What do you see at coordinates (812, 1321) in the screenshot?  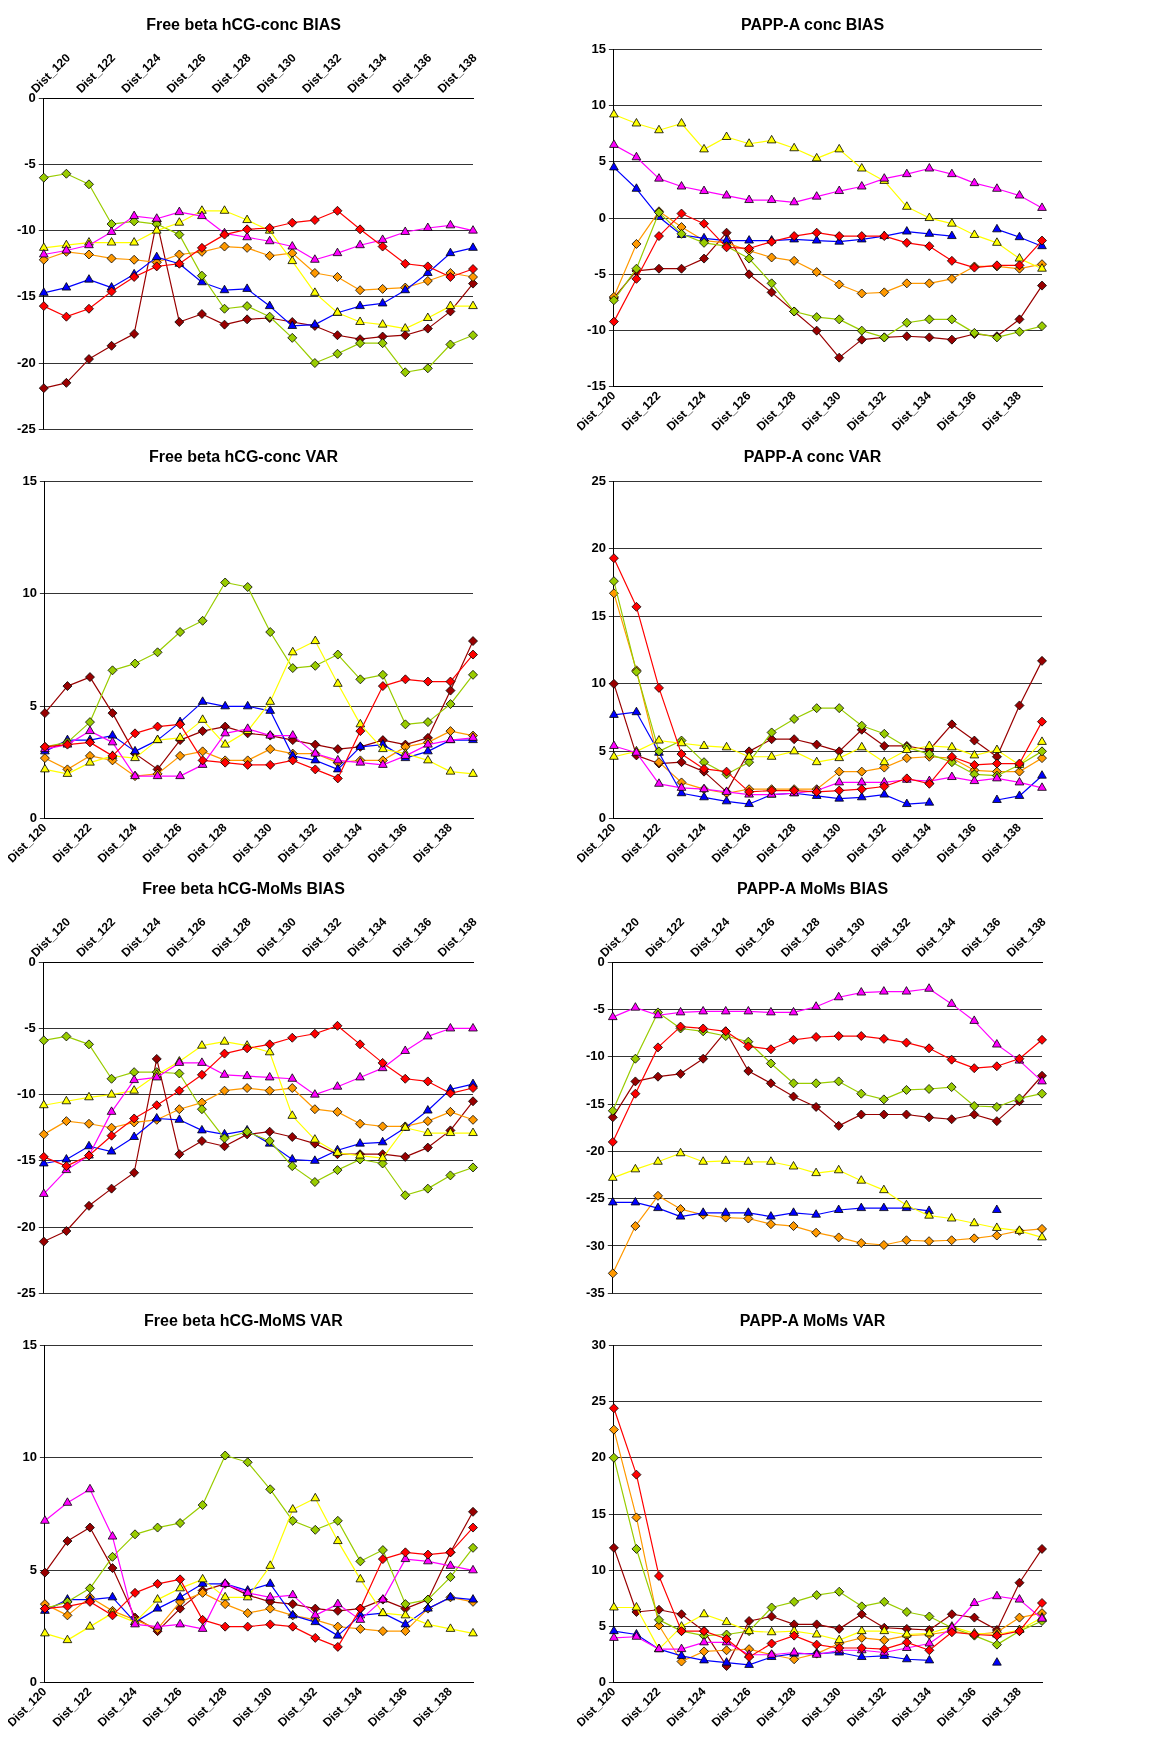 I see `chart-title: PAPP-A MoMs VAR` at bounding box center [812, 1321].